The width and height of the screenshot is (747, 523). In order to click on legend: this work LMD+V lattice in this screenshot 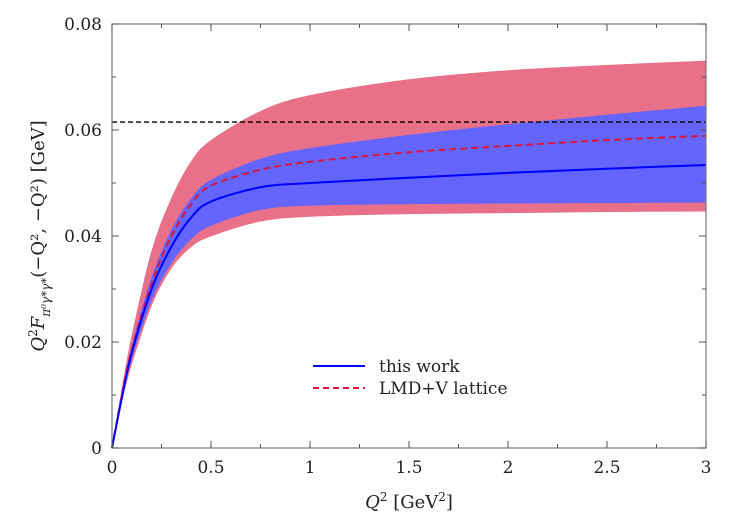, I will do `click(410, 378)`.